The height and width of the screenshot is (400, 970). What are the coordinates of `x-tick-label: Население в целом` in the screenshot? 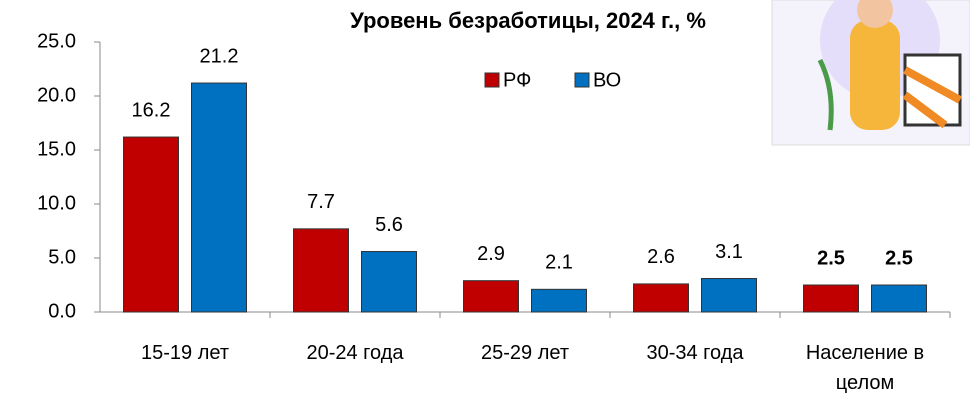 It's located at (865, 368).